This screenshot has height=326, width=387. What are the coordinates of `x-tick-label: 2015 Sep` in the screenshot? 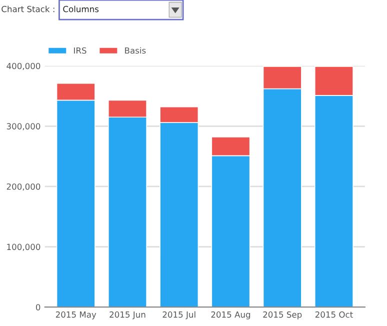 It's located at (282, 315).